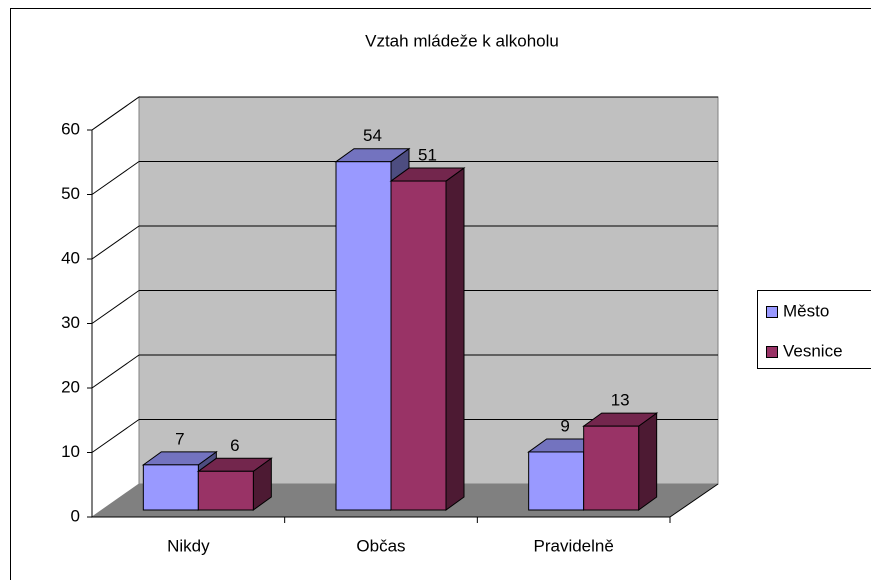  Describe the element at coordinates (372, 135) in the screenshot. I see `data-label: 54` at that location.